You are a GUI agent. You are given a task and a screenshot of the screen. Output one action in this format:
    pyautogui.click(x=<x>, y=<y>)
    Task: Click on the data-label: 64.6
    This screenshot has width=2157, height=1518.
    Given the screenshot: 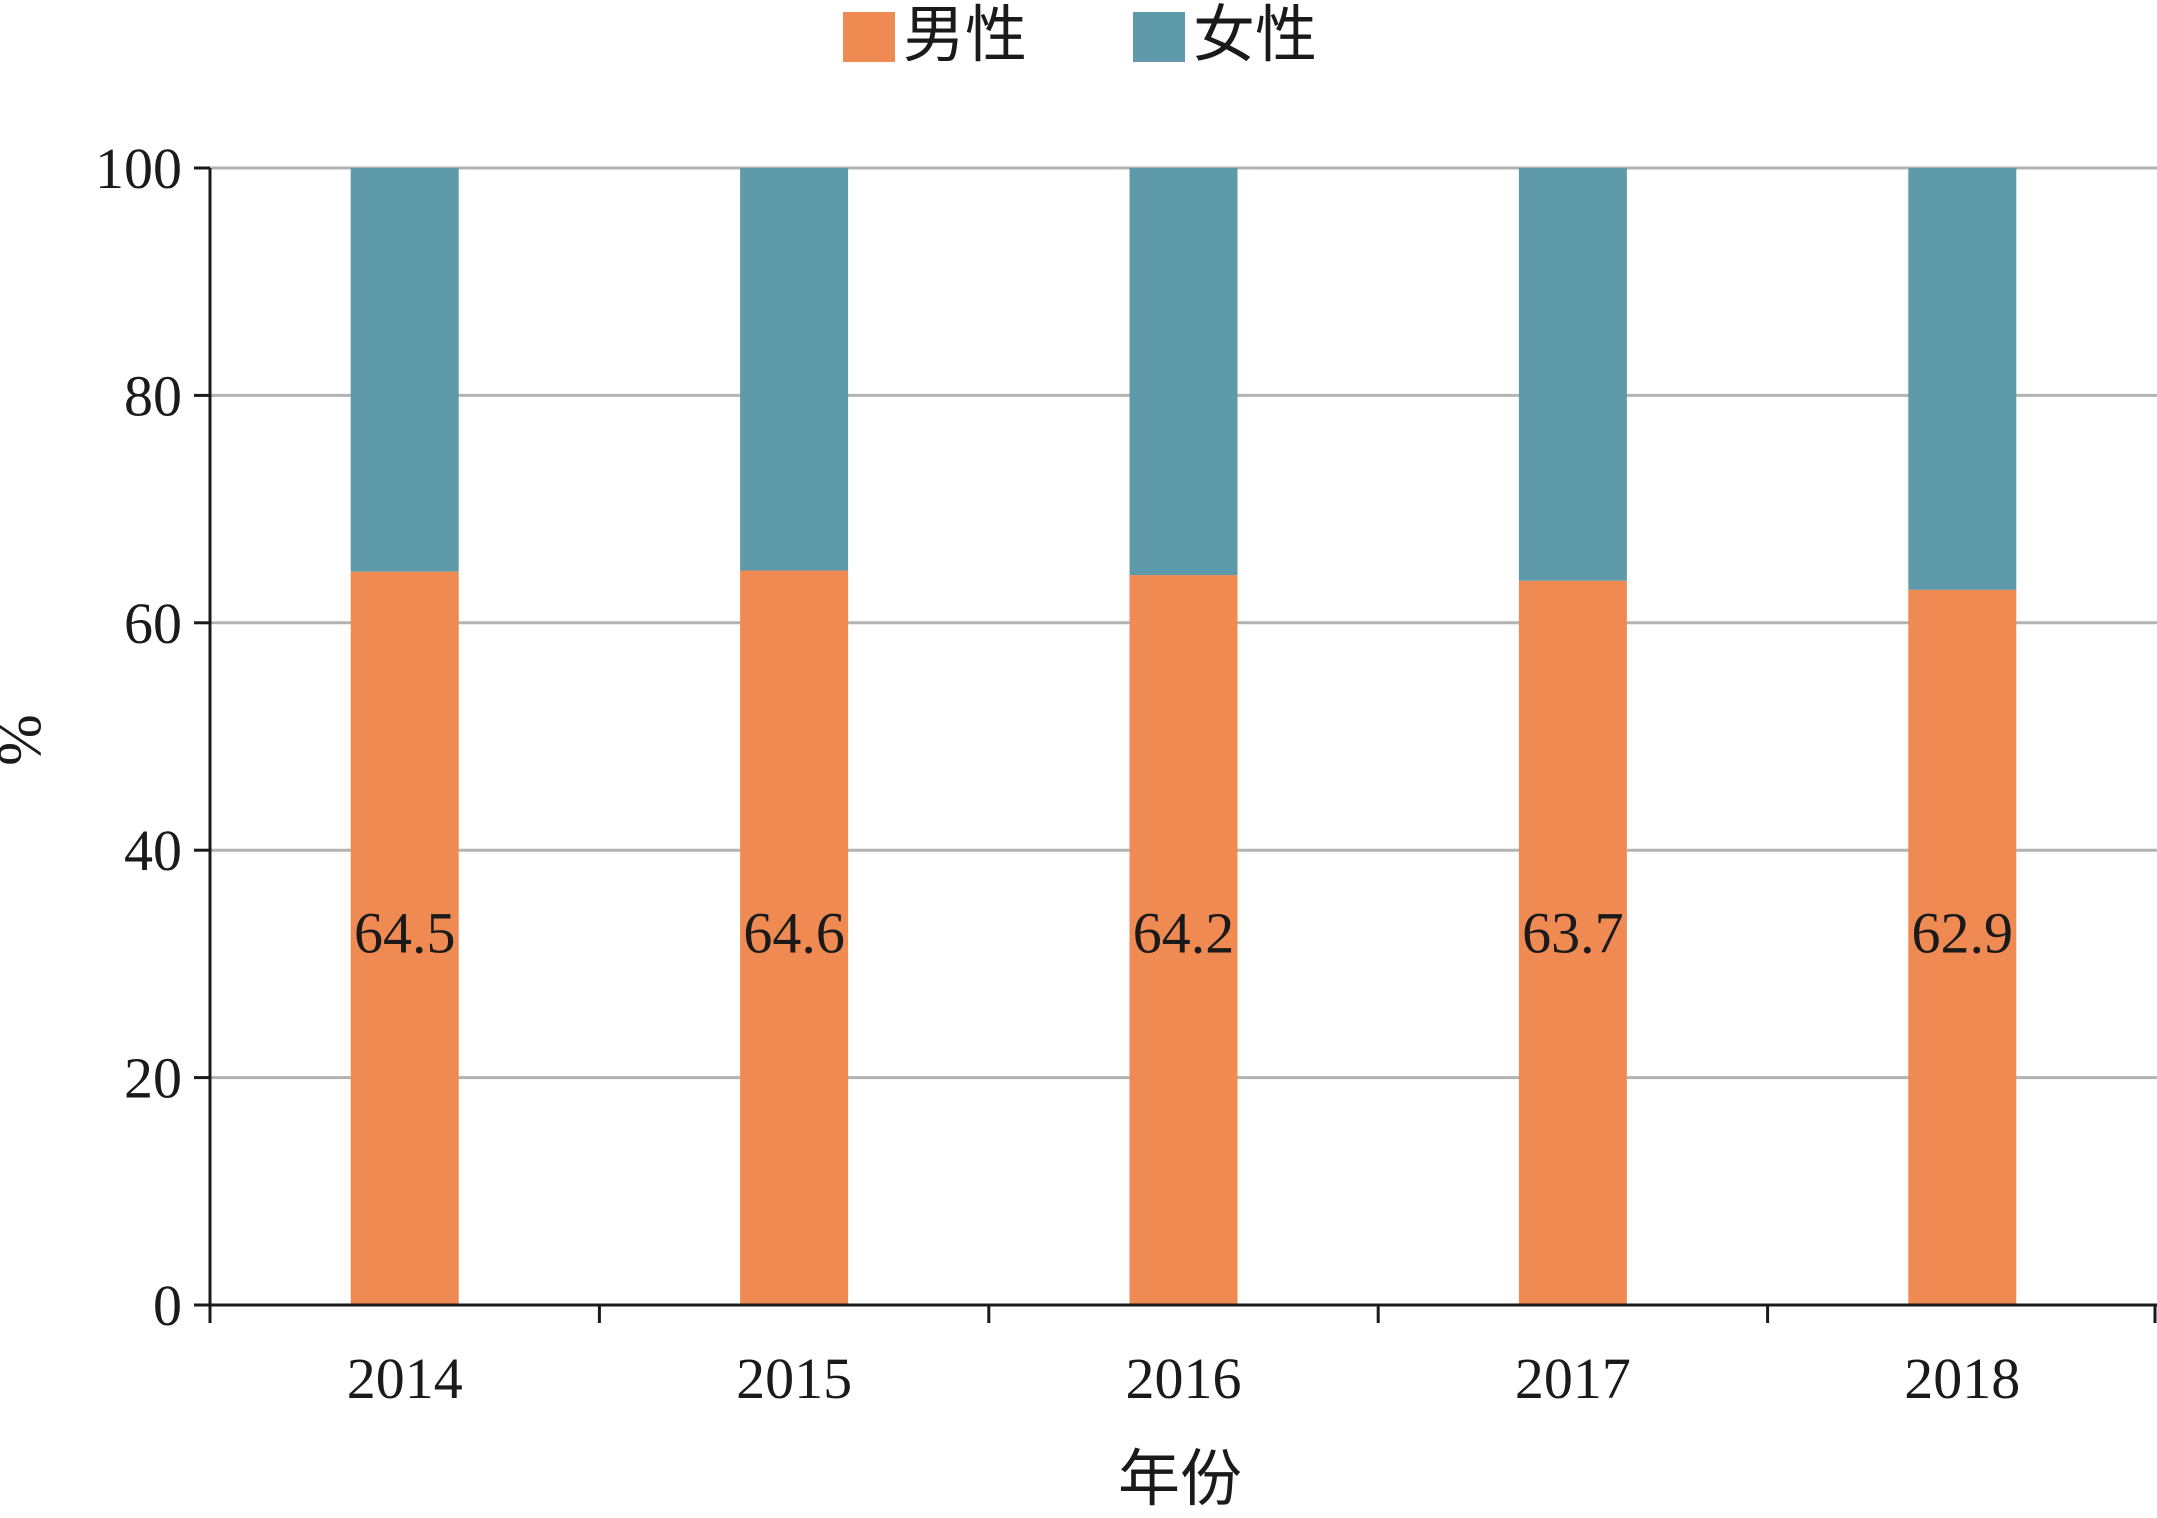 What is the action you would take?
    pyautogui.click(x=794, y=933)
    